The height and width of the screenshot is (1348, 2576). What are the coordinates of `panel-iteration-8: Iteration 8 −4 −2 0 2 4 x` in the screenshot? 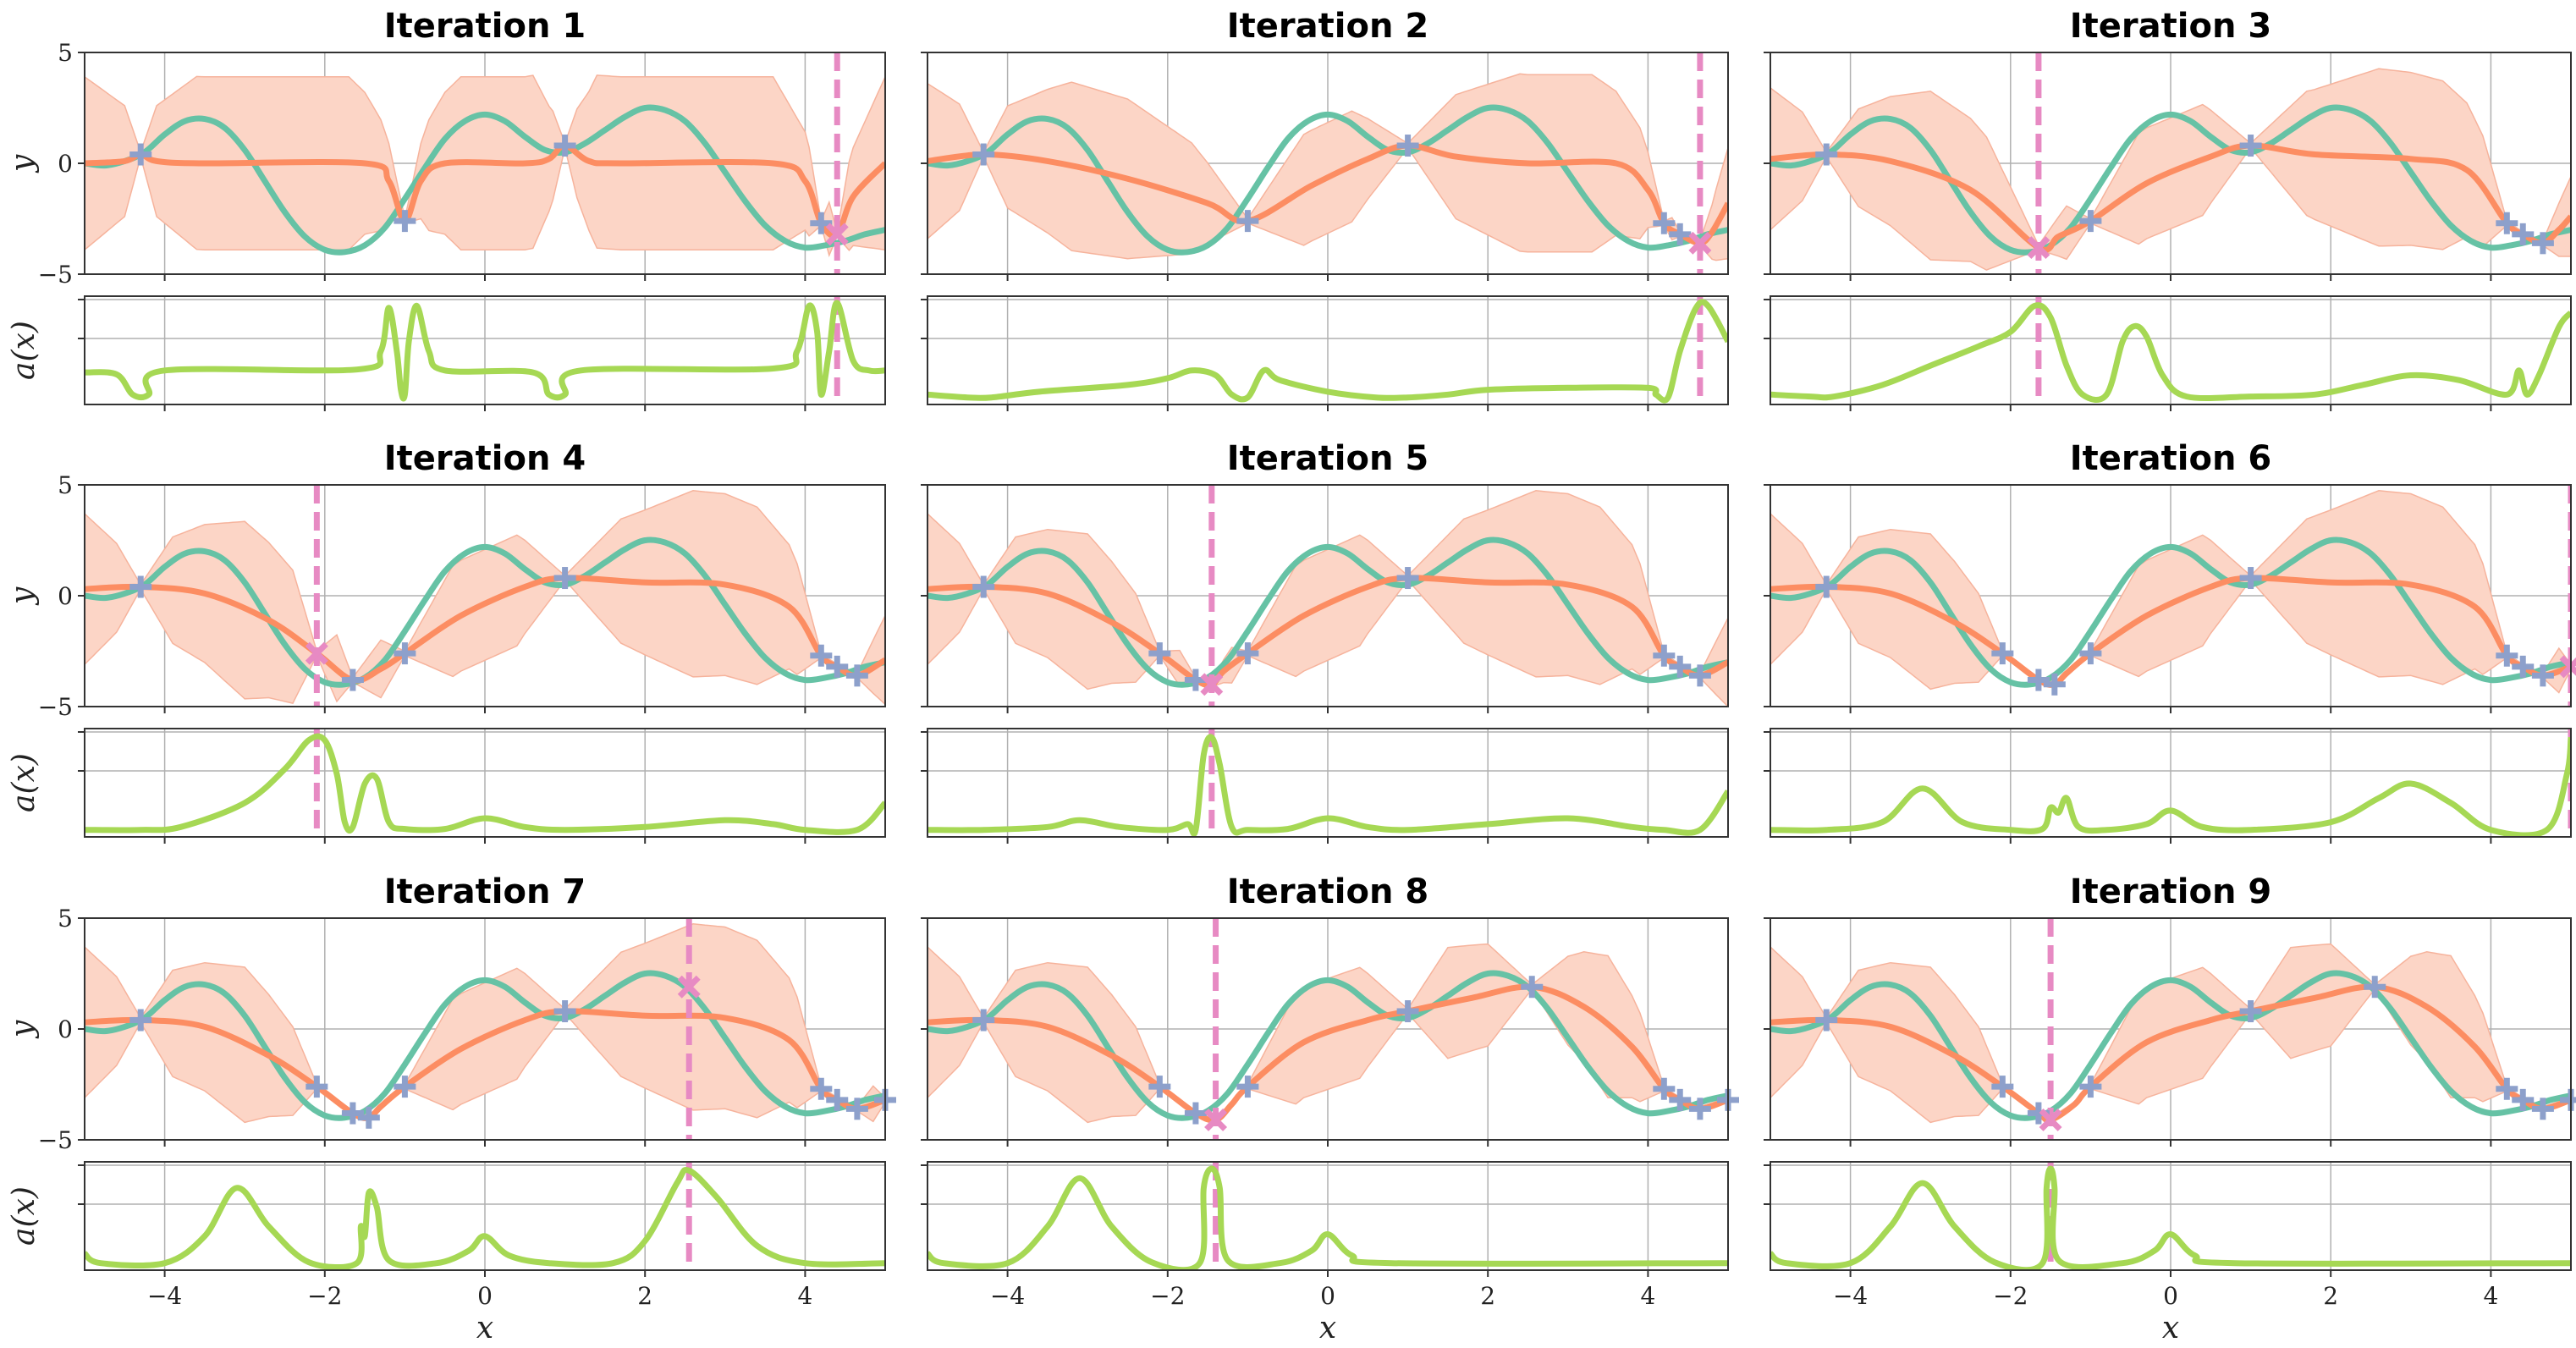 It's located at (1330, 1108).